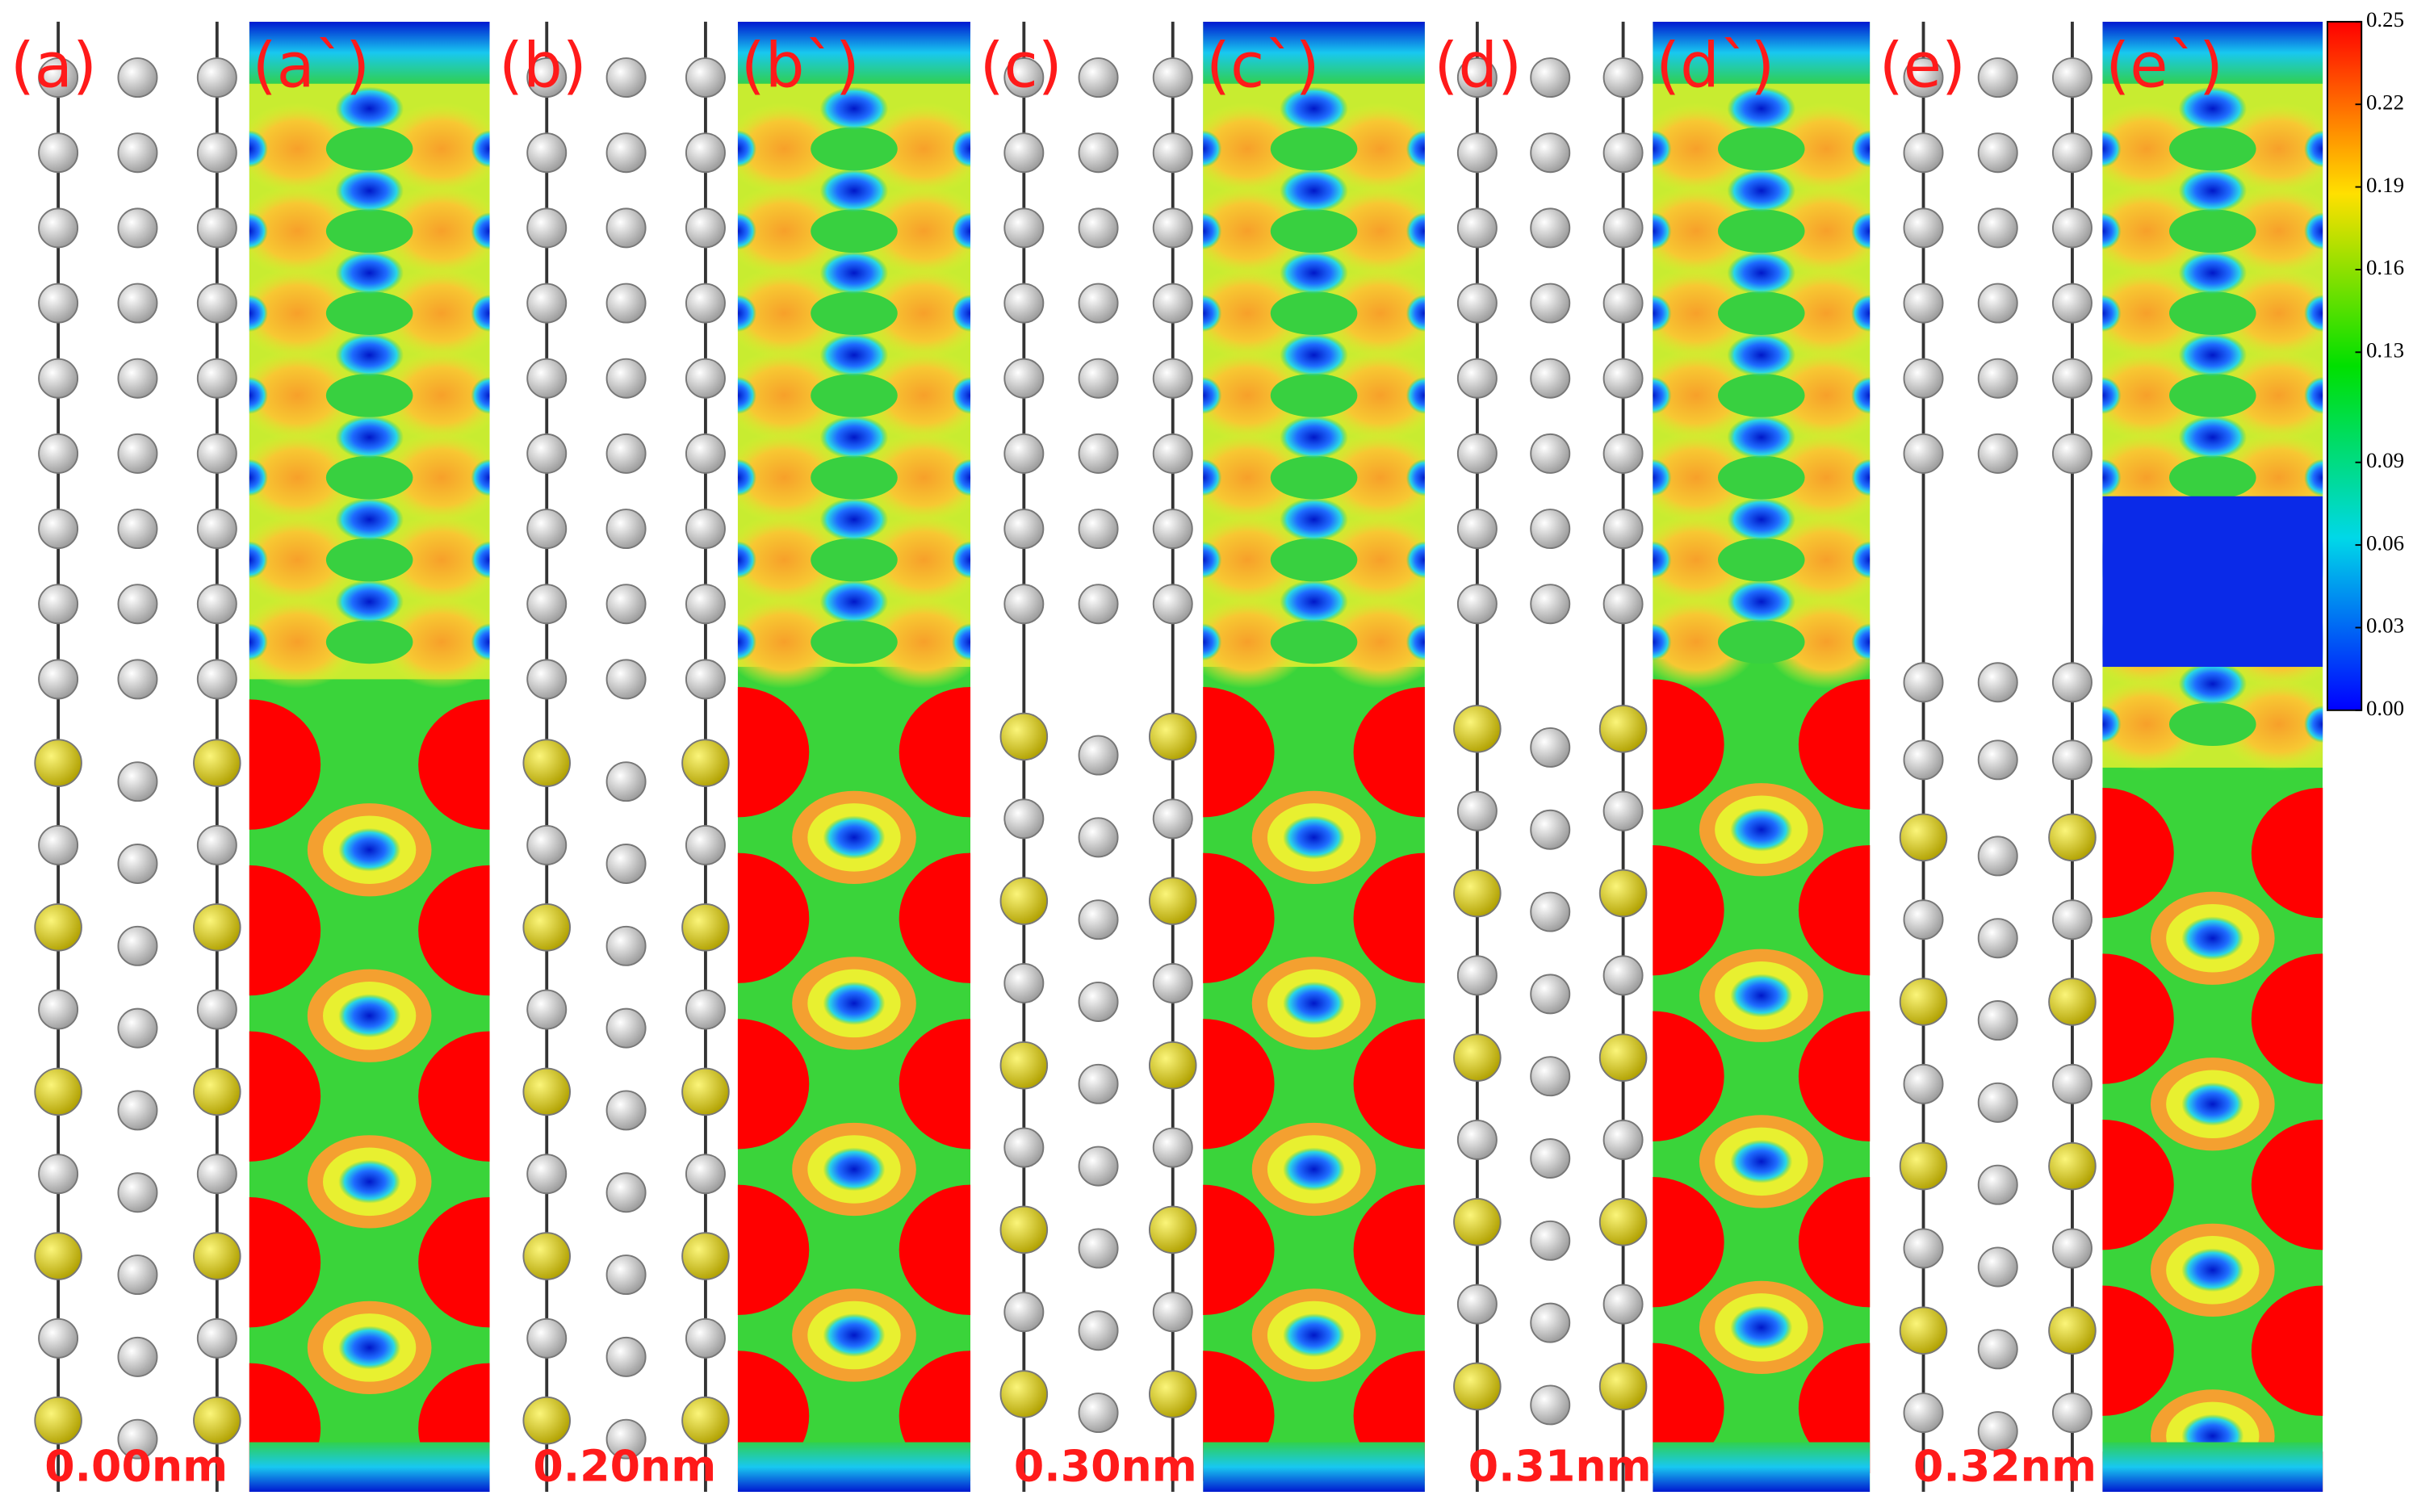  I want to click on vacuum-gap, so click(2213, 582).